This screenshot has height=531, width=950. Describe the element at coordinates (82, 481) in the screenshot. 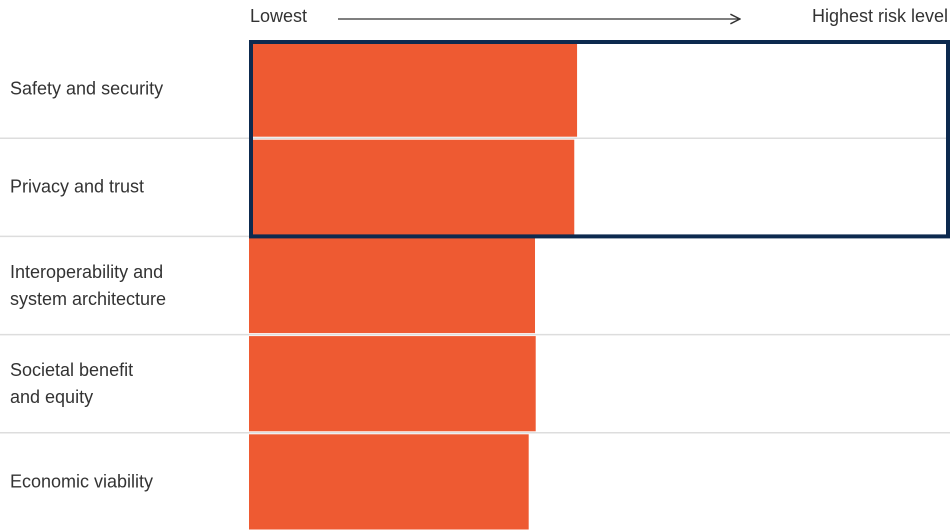

I see `category-label: Economic viability` at that location.